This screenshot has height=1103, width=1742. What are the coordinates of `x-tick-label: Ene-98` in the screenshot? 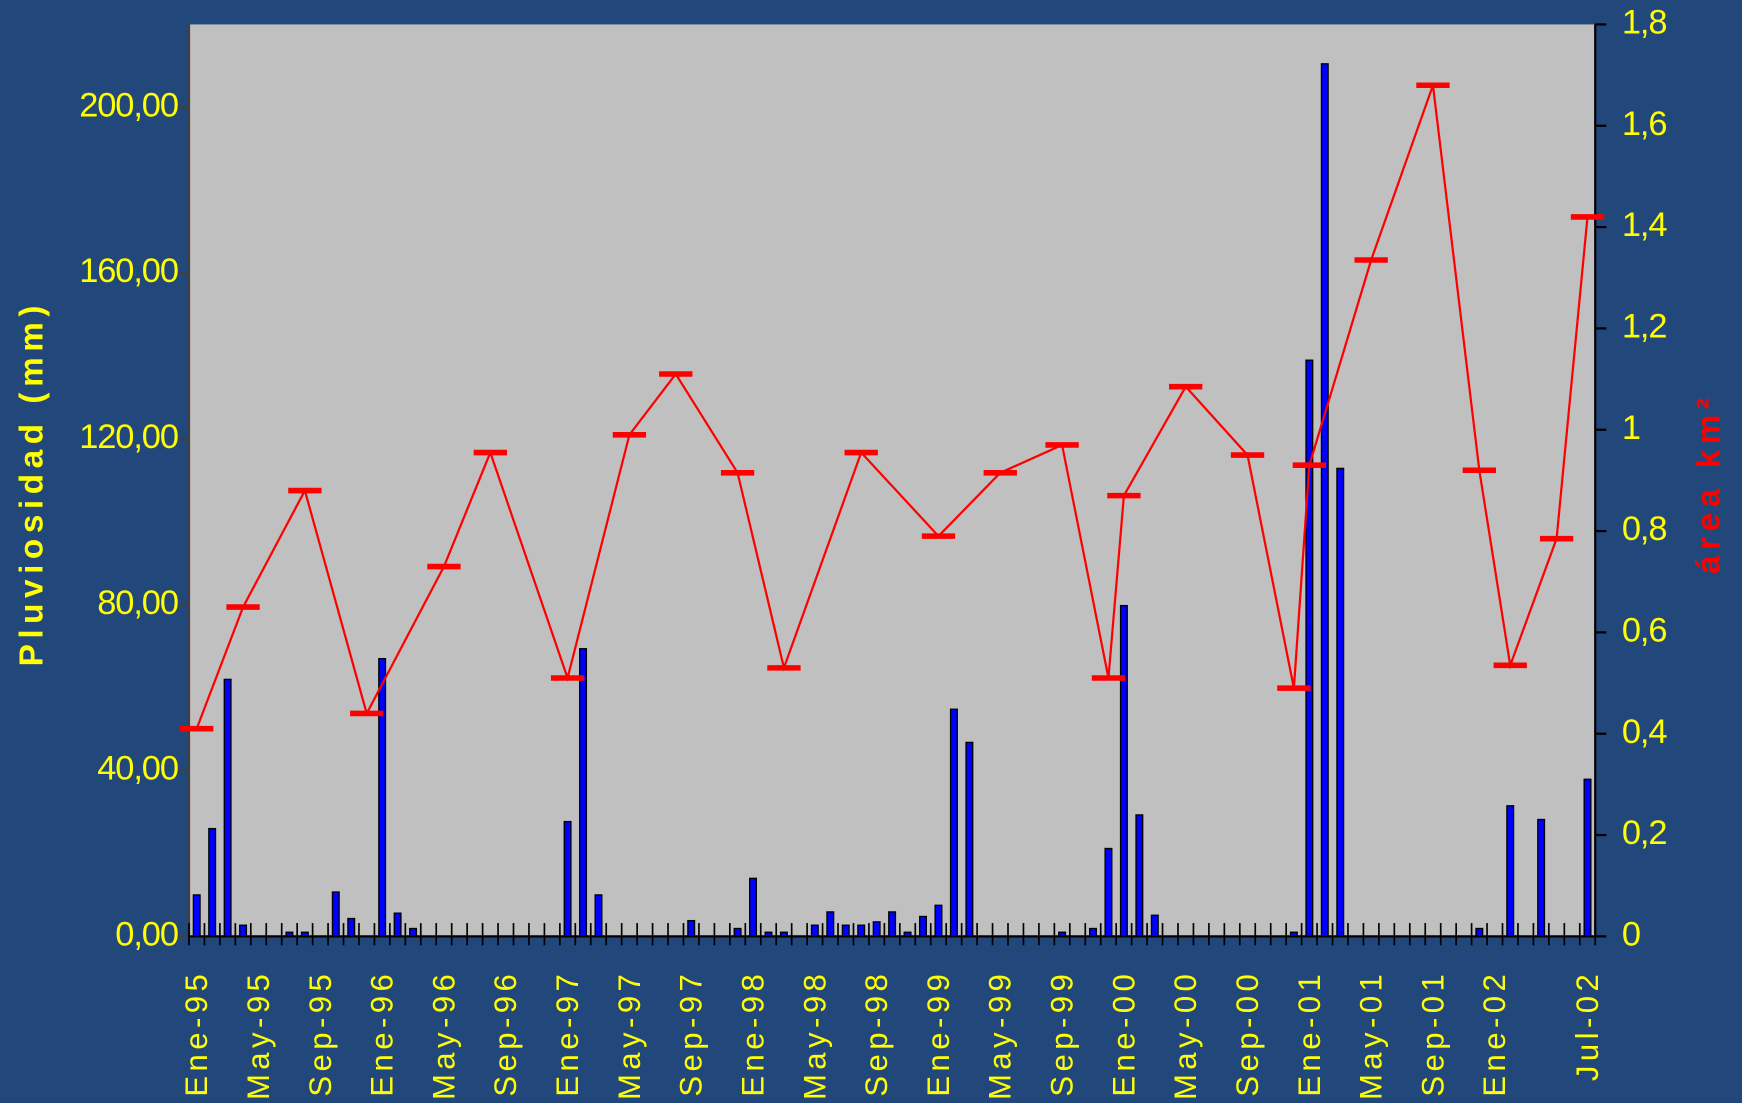 It's located at (752, 1033).